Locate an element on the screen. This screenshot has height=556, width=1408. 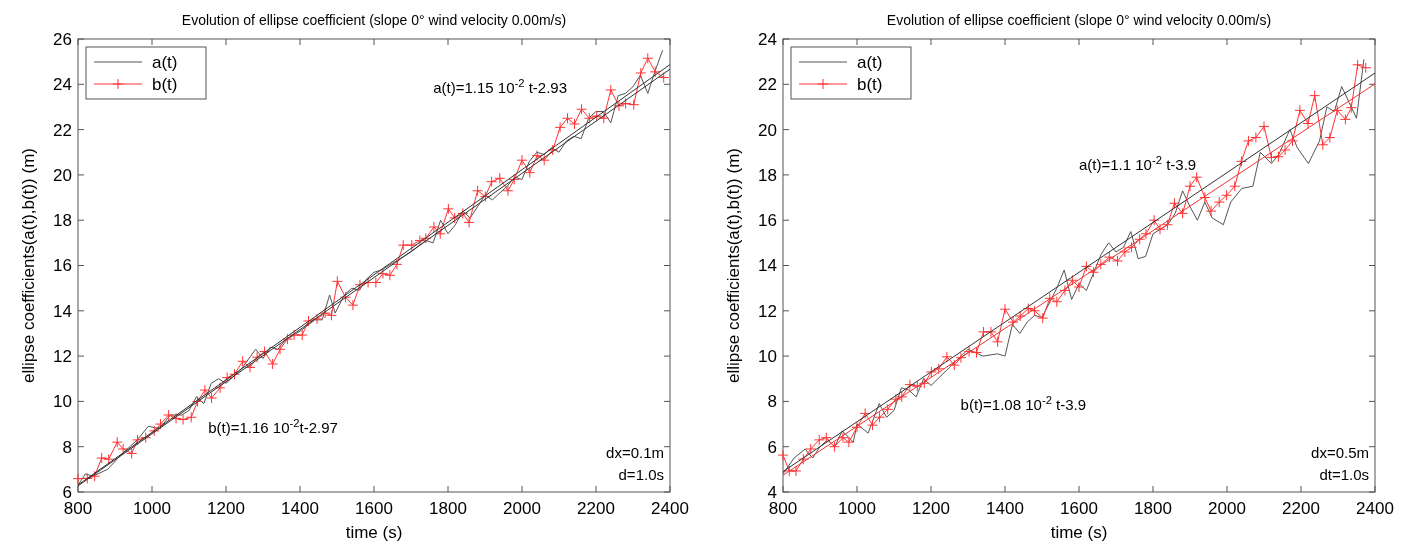
y-tick-label: 26 is located at coordinates (62, 39).